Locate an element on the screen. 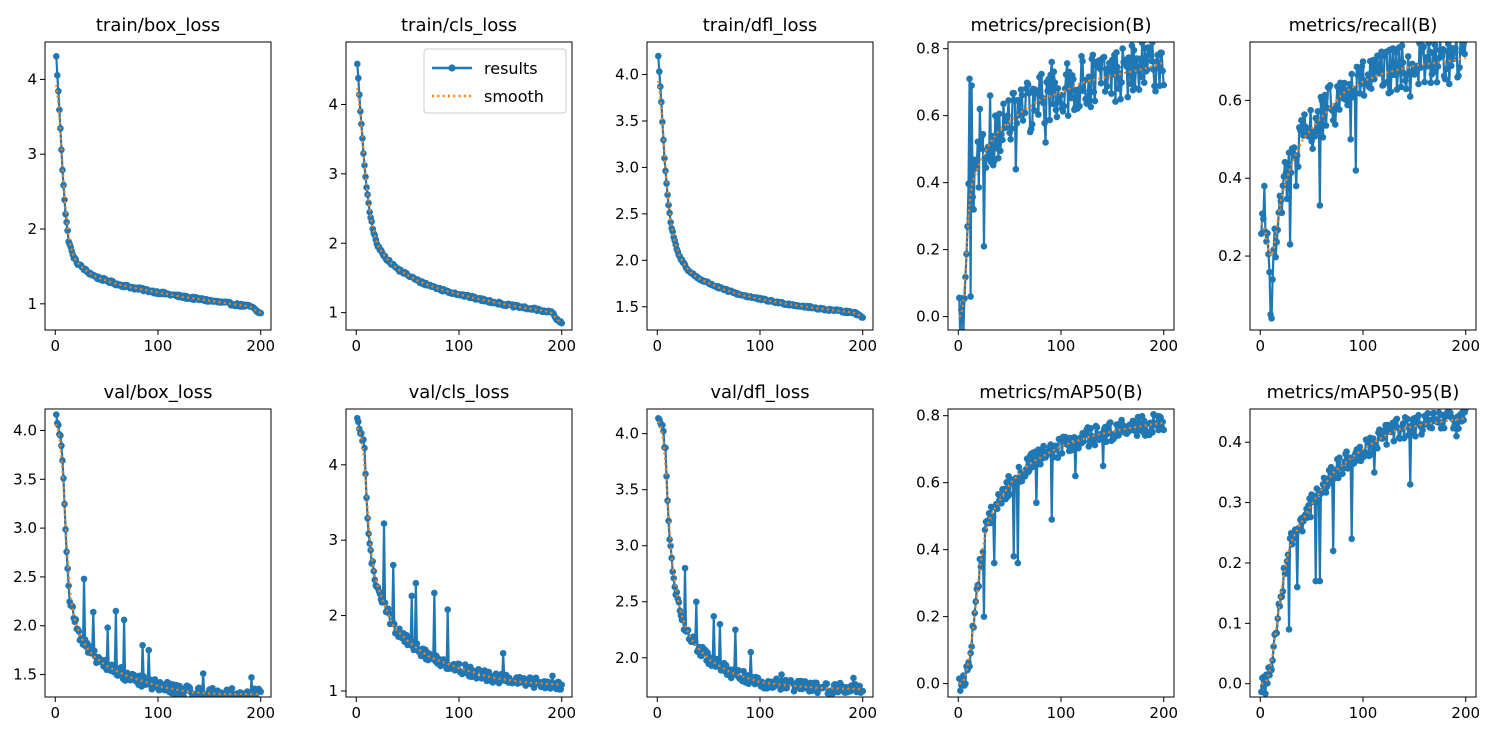 This screenshot has width=1497, height=743. y-tick-label: 2.5 is located at coordinates (627, 602).